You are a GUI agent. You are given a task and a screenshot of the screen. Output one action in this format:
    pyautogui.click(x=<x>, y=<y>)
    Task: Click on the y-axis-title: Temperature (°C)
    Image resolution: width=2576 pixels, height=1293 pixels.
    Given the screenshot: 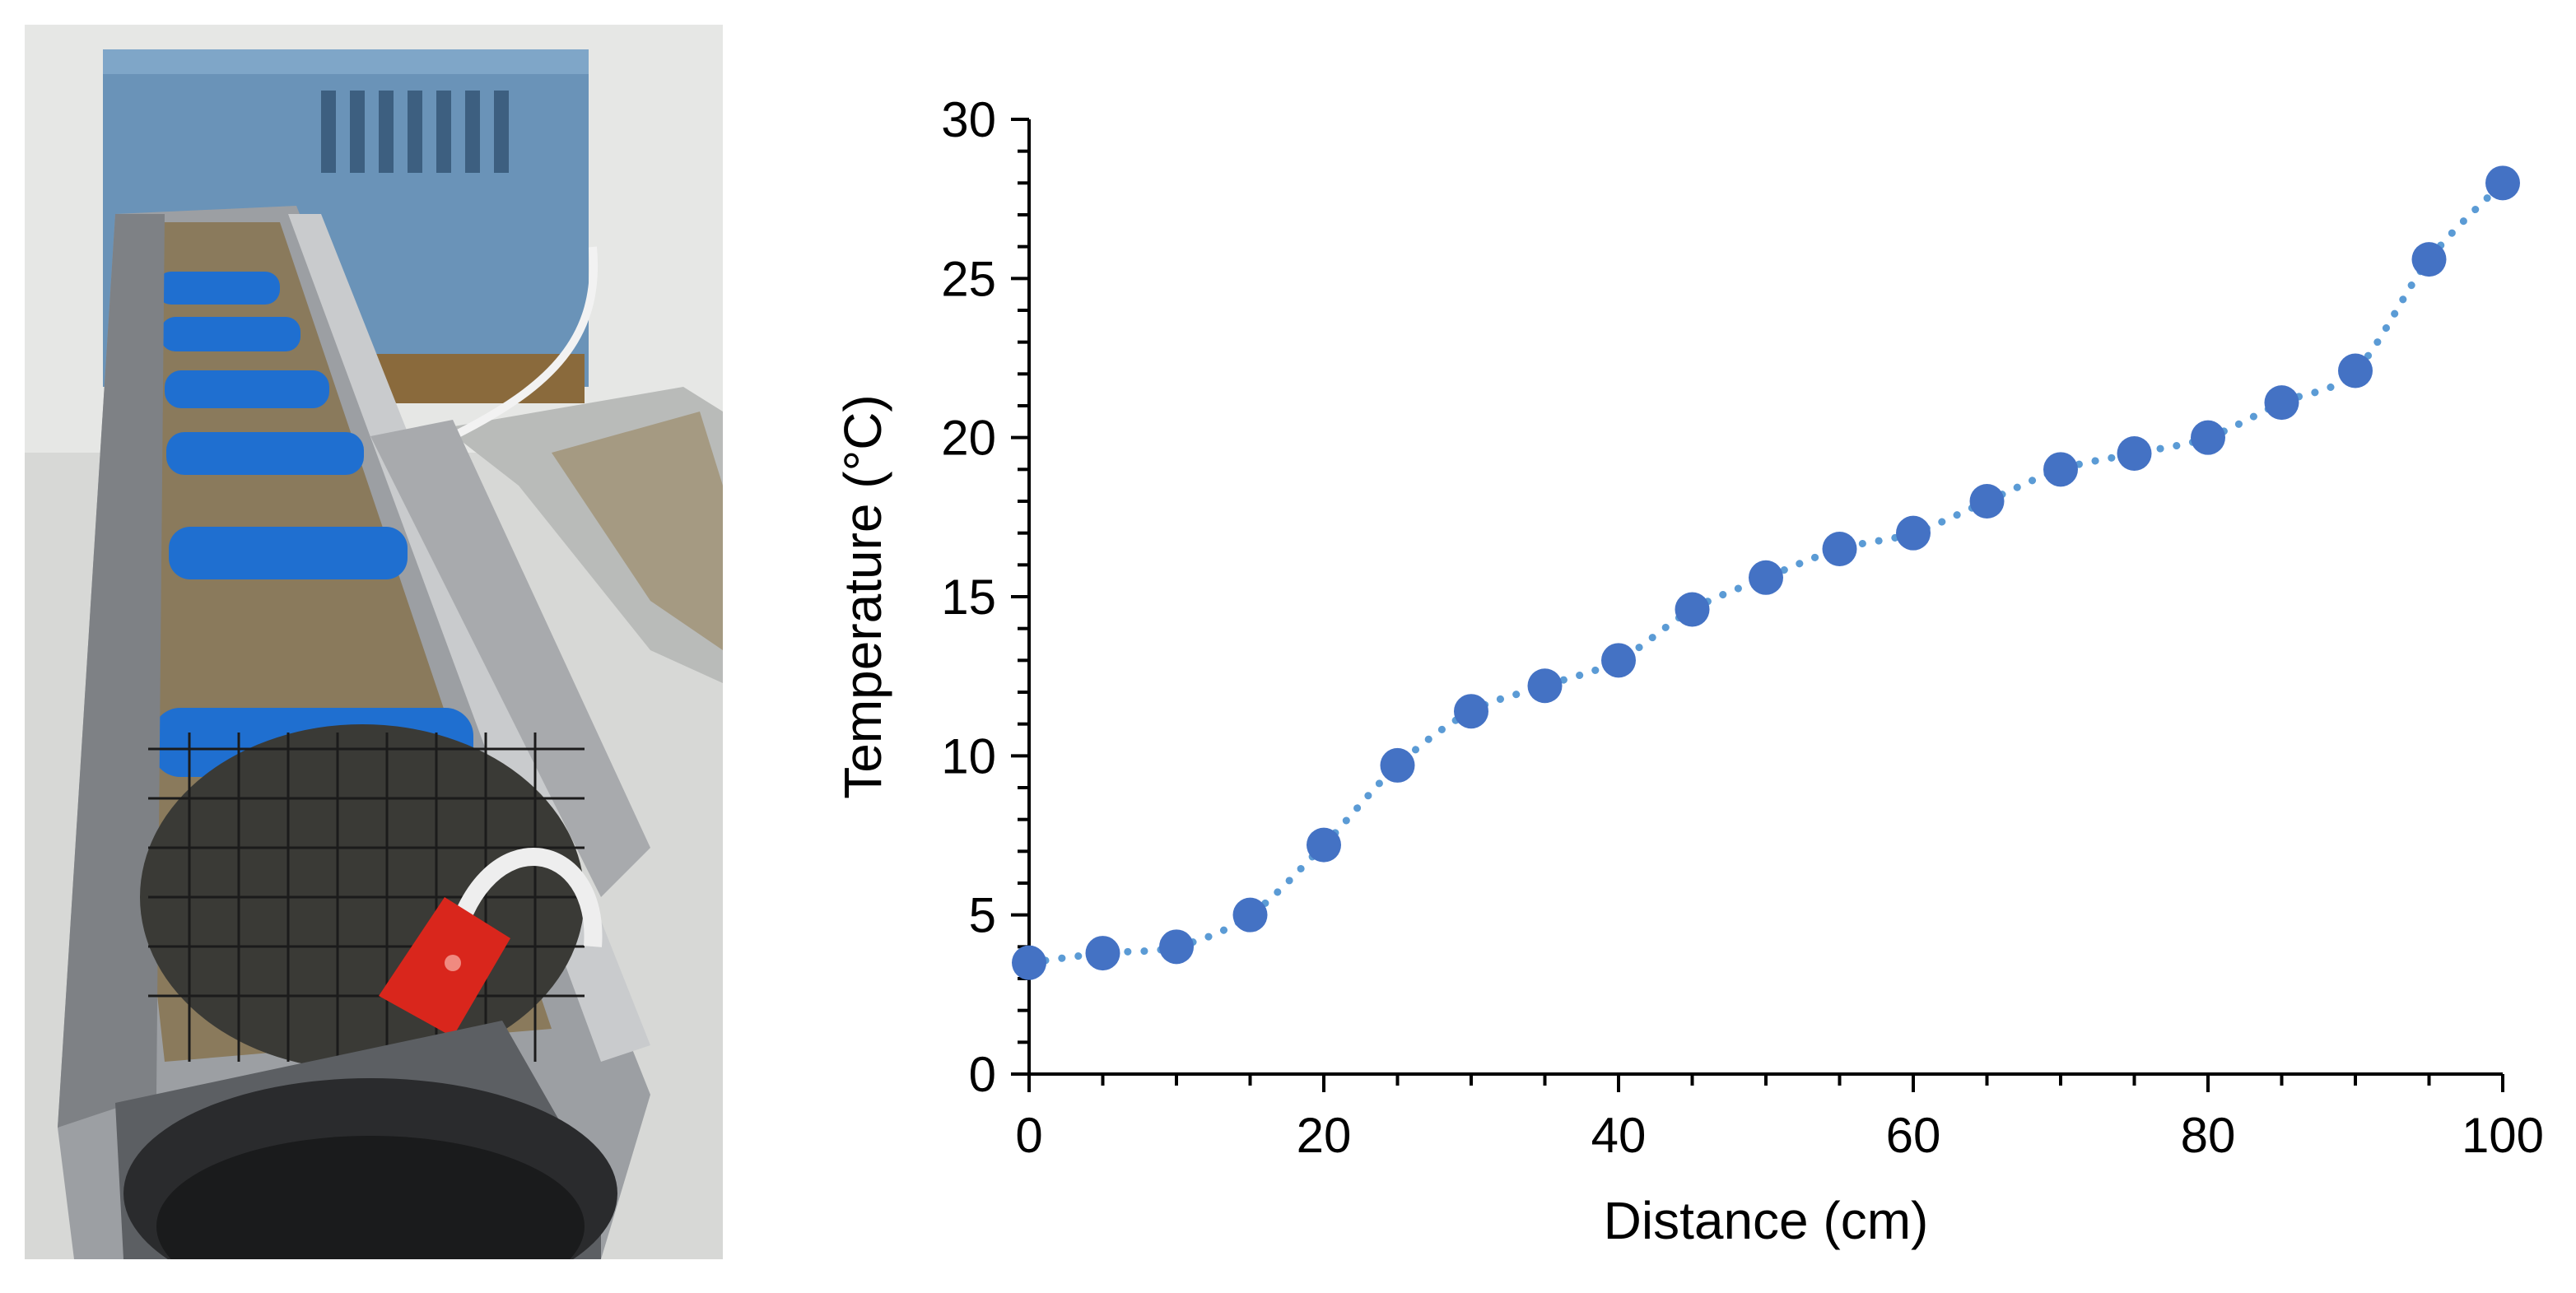 What is the action you would take?
    pyautogui.click(x=862, y=596)
    